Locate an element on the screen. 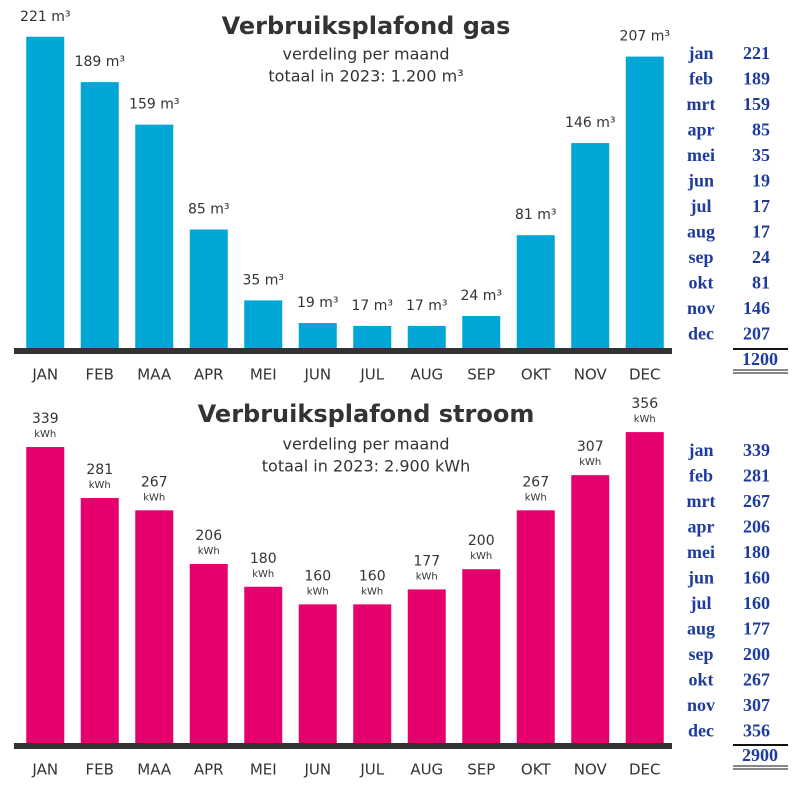 This screenshot has width=798, height=785. value-label: 24 m³ is located at coordinates (481, 296).